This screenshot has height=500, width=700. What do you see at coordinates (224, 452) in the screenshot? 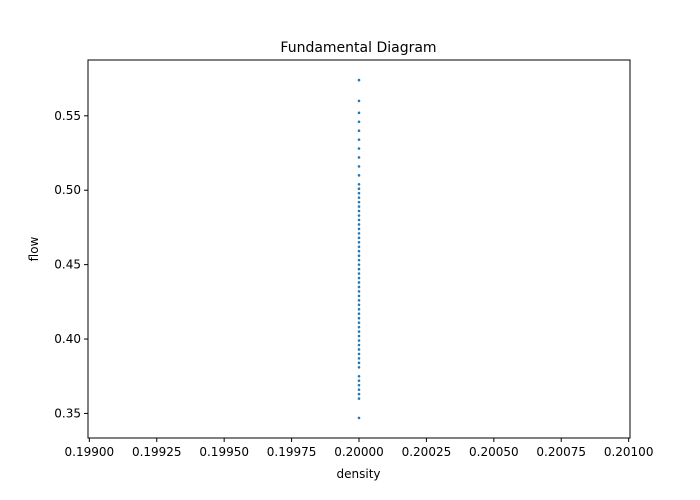
I see `x-tick-label: 0.19950` at bounding box center [224, 452].